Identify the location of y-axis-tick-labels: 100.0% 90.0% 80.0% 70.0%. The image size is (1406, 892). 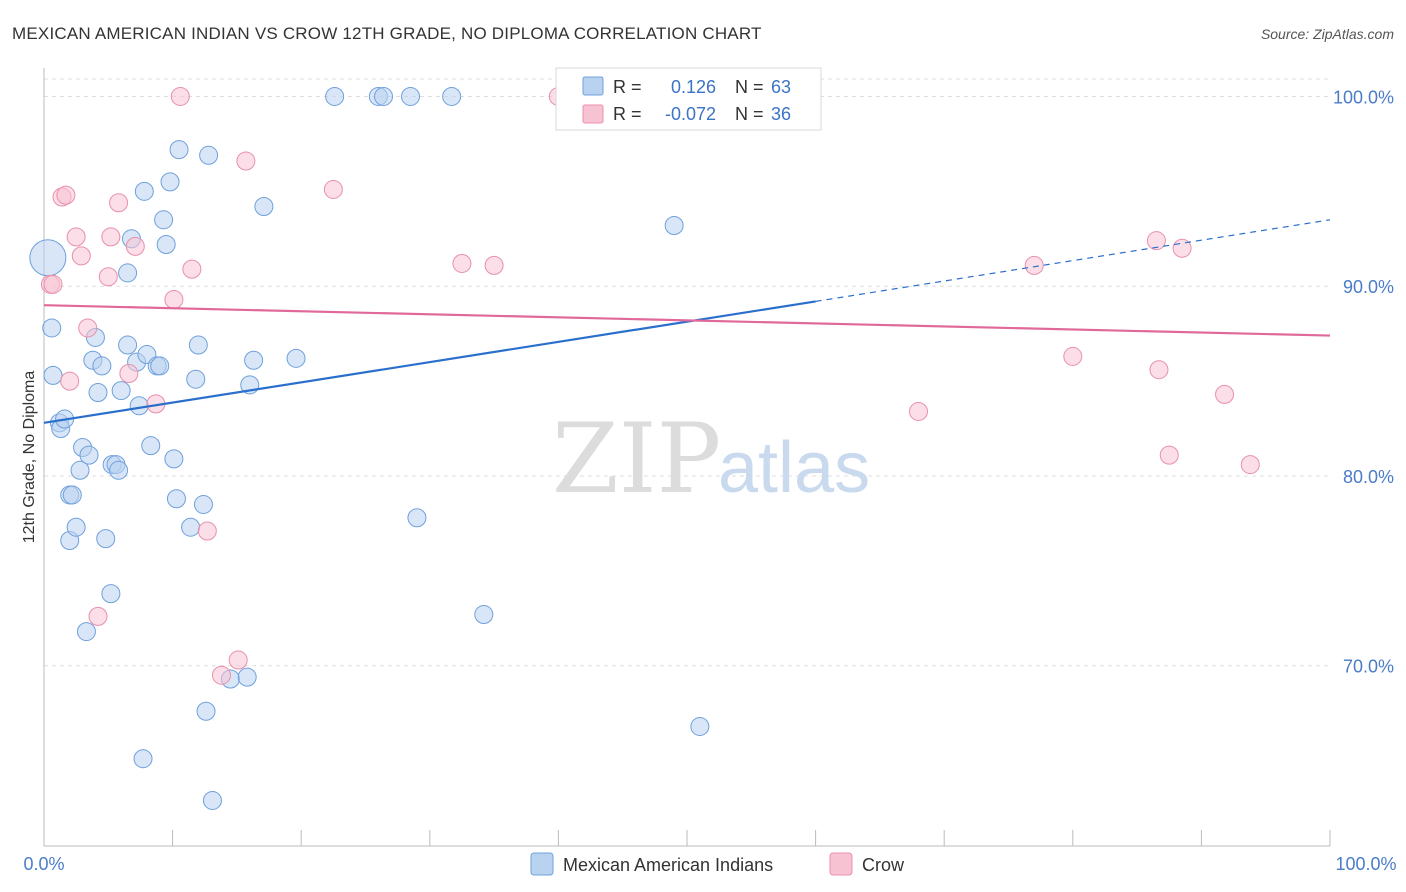
(1363, 381).